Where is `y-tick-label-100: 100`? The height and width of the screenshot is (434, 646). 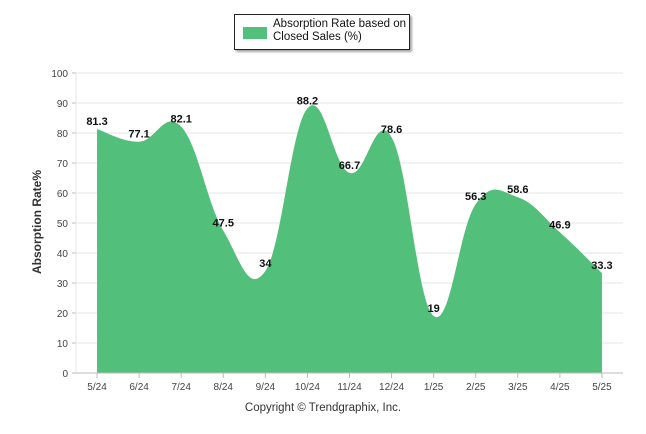
y-tick-label-100: 100 is located at coordinates (59, 74).